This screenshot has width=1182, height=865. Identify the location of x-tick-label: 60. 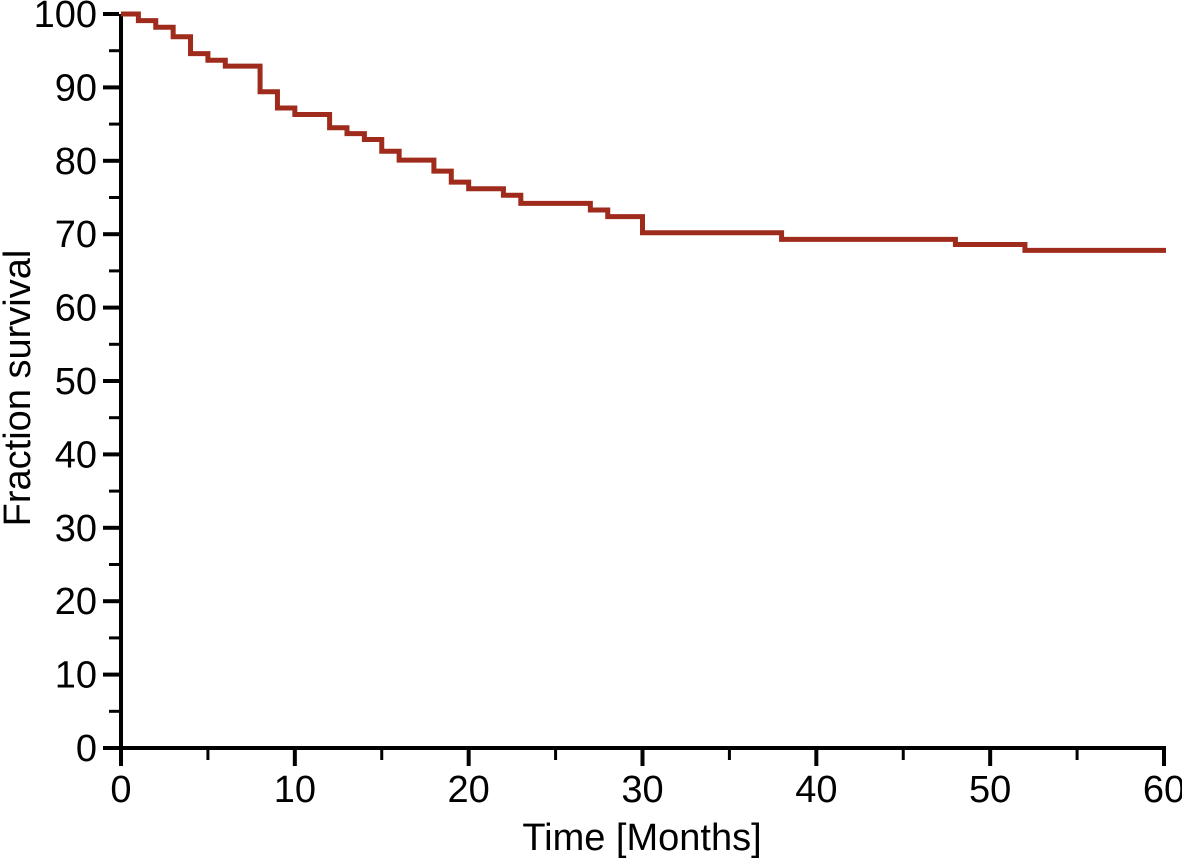
(1162, 790).